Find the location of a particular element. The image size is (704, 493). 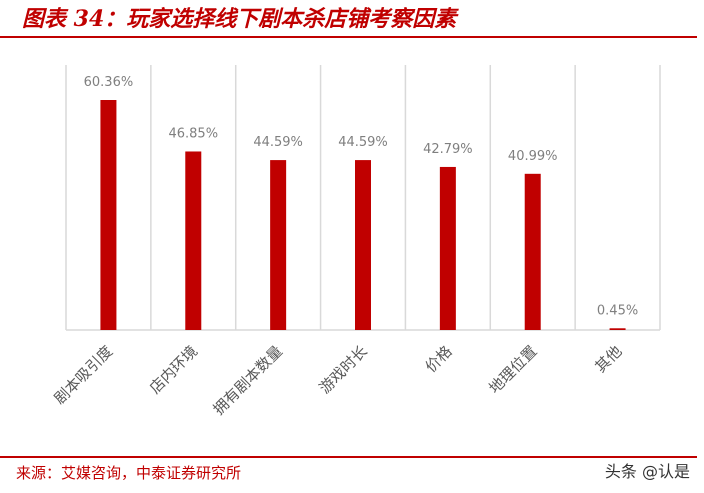

data-label: 0.45% is located at coordinates (617, 310).